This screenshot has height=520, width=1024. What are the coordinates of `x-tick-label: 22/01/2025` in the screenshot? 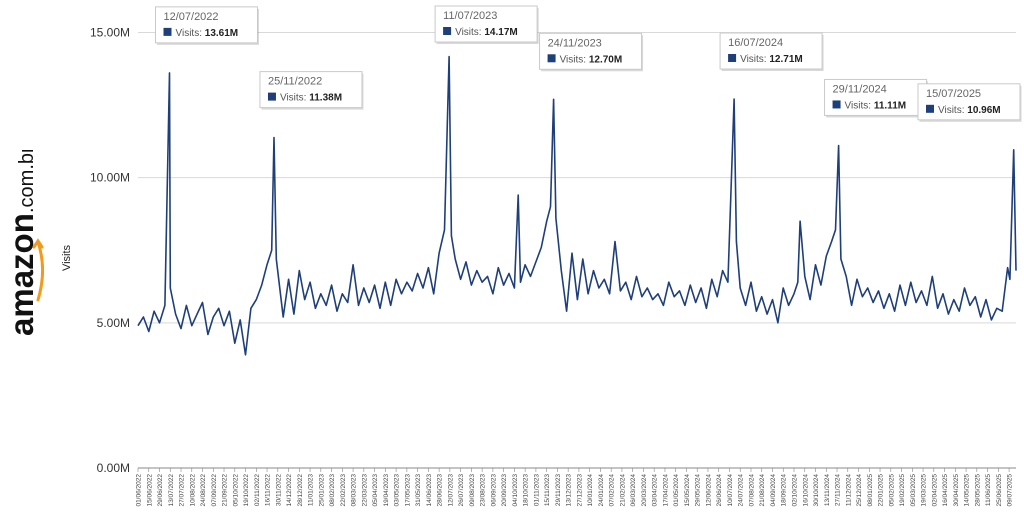 It's located at (881, 490).